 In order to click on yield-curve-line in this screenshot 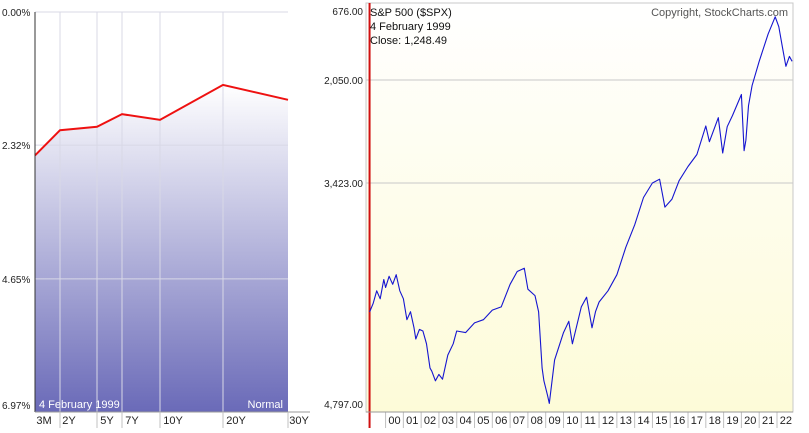, I will do `click(161, 120)`.